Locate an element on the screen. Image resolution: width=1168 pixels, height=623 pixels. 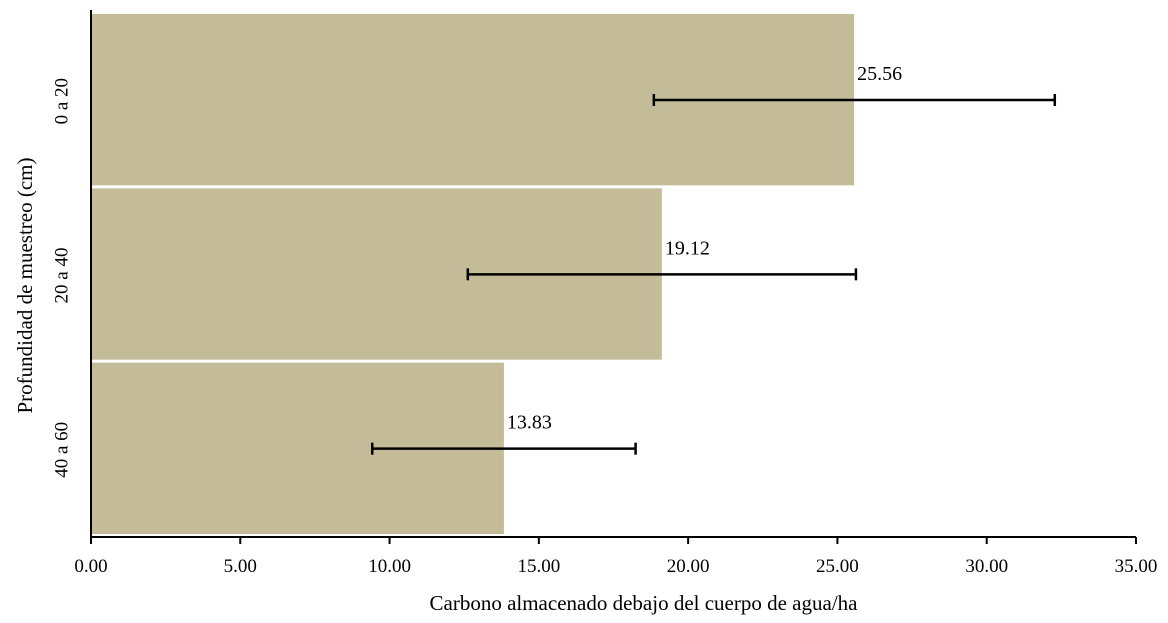
x-tick-label-3: 15.00 is located at coordinates (538, 566).